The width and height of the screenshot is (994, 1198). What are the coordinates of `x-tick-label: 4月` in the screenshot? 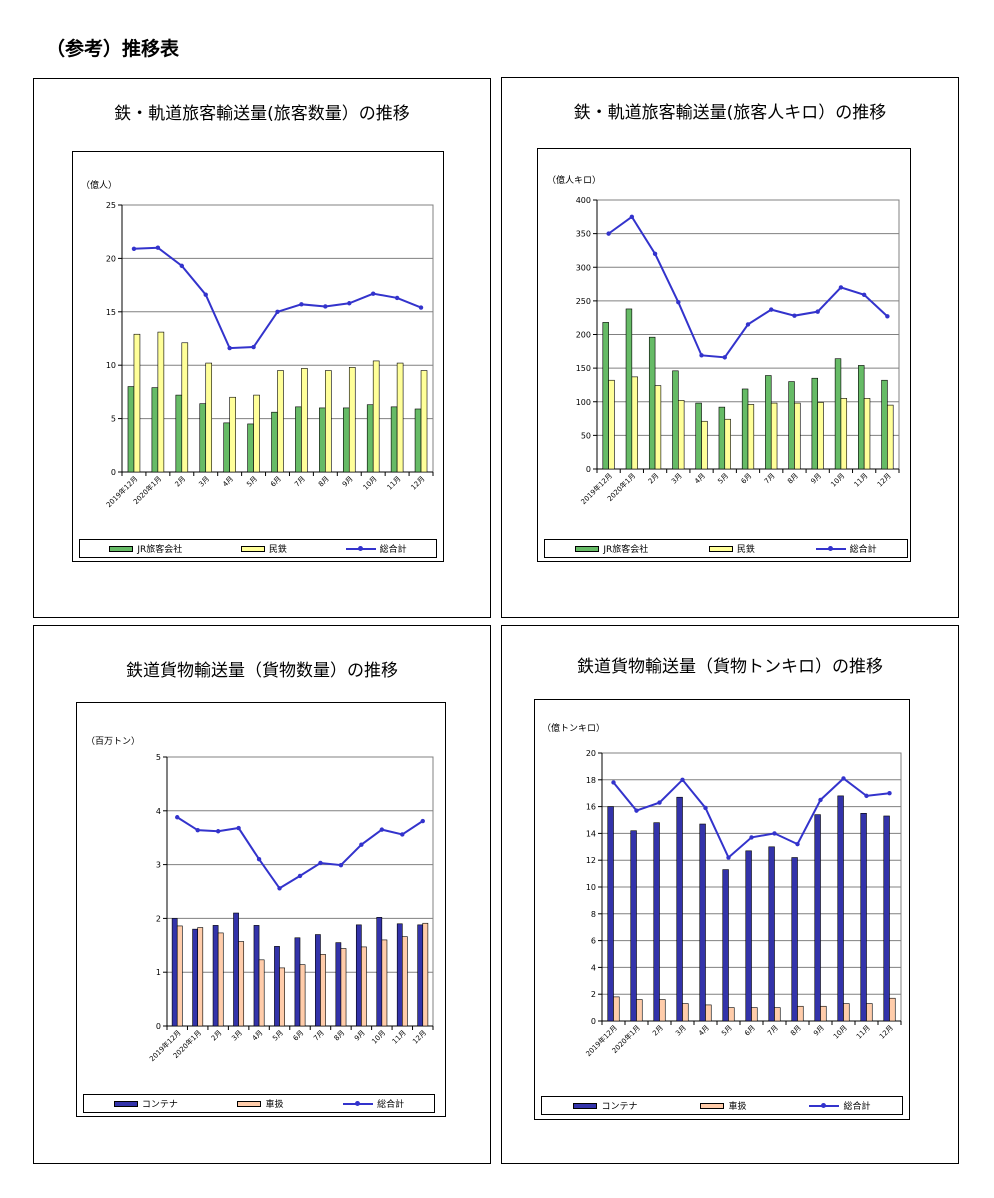 It's located at (228, 482).